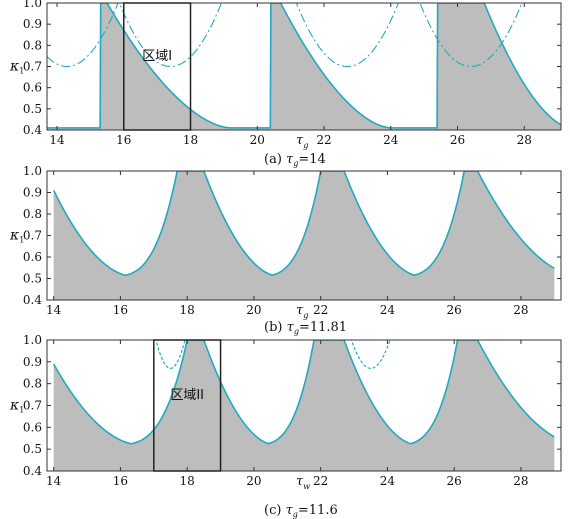 The width and height of the screenshot is (570, 519). What do you see at coordinates (187, 395) in the screenshot?
I see `region-label: 区域II` at bounding box center [187, 395].